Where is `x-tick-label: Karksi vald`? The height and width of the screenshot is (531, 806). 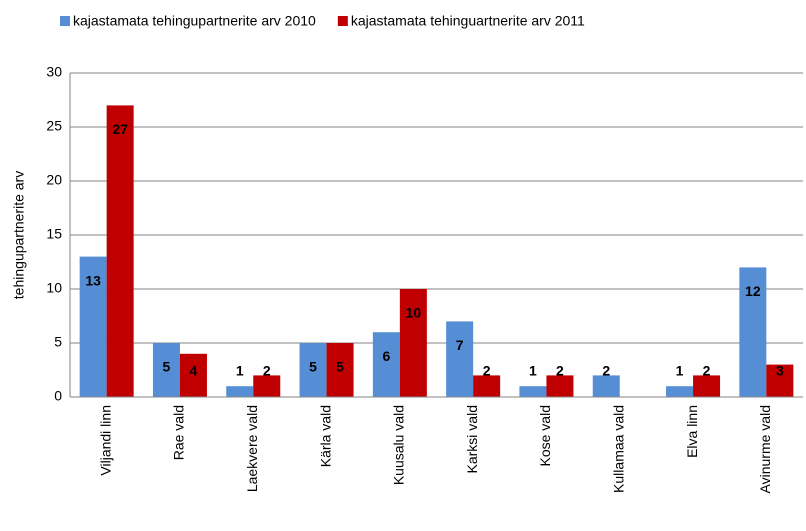 x-tick-label: Karksi vald is located at coordinates (472, 439).